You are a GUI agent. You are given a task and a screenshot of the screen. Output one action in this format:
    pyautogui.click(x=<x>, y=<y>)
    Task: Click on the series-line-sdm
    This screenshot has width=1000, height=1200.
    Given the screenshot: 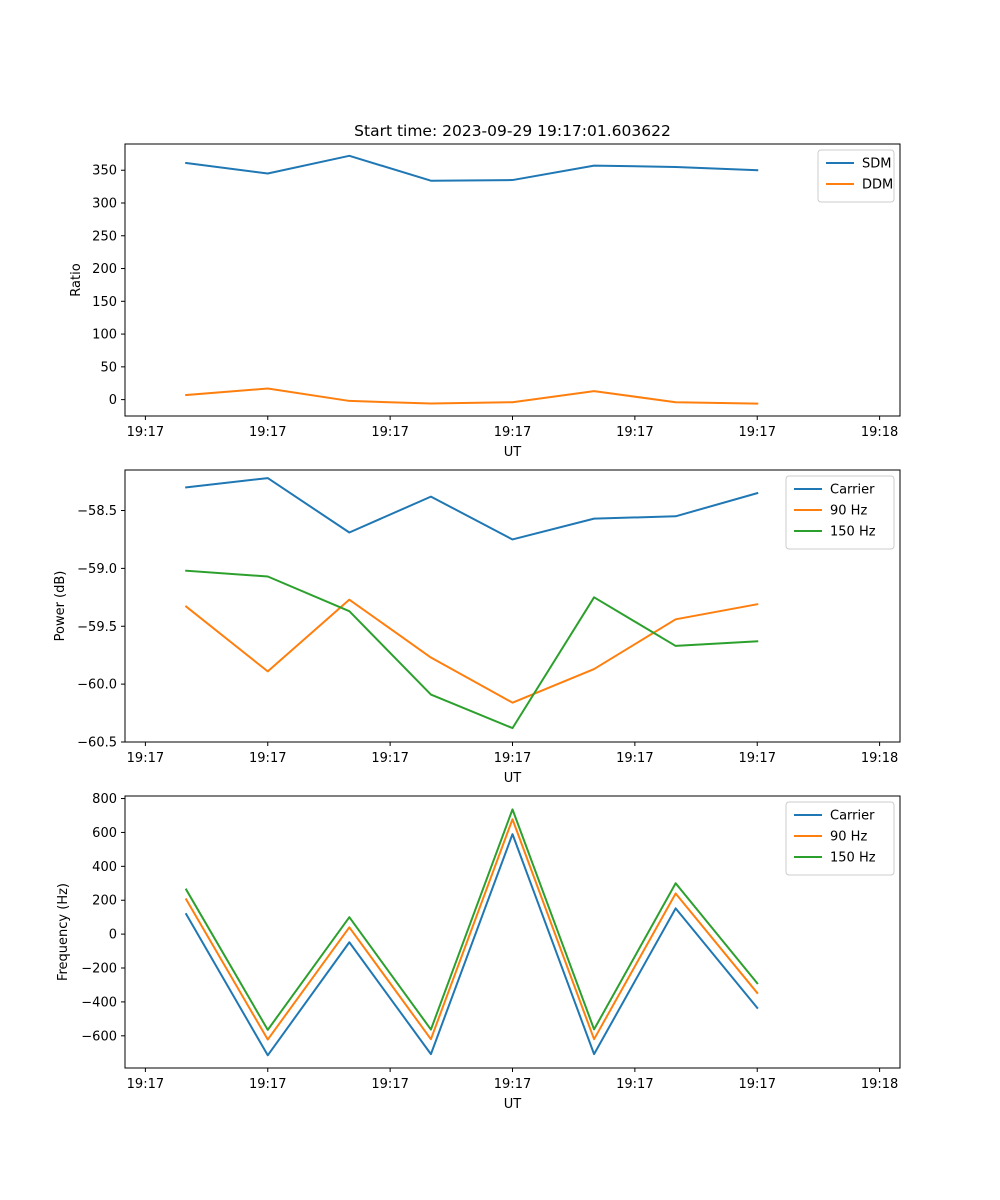 What is the action you would take?
    pyautogui.click(x=472, y=168)
    